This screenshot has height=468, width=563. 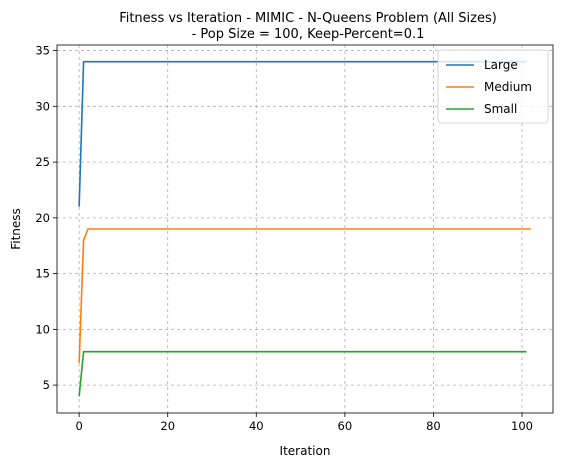 I want to click on legend-box, so click(x=493, y=86).